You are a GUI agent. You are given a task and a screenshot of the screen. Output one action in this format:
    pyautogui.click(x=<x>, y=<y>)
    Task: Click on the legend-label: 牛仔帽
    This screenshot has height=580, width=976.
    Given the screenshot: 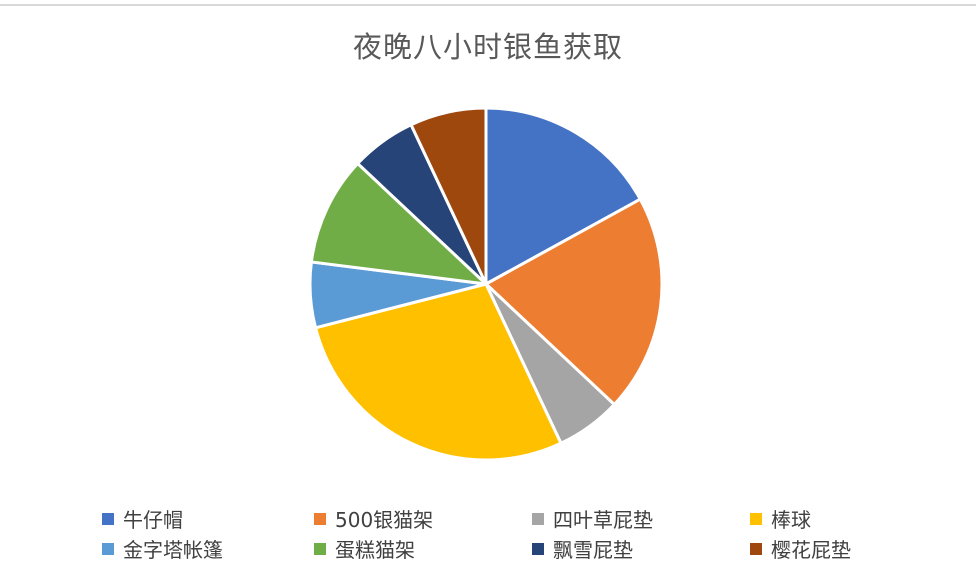 What is the action you would take?
    pyautogui.click(x=153, y=520)
    